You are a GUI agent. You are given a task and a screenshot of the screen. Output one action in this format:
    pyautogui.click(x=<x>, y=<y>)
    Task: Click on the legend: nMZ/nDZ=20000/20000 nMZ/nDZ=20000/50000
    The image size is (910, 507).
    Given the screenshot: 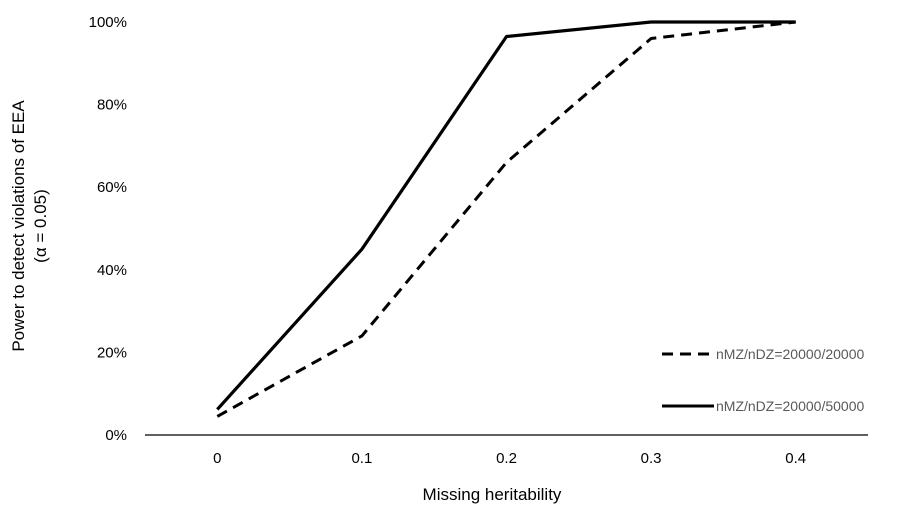 What is the action you would take?
    pyautogui.click(x=763, y=380)
    